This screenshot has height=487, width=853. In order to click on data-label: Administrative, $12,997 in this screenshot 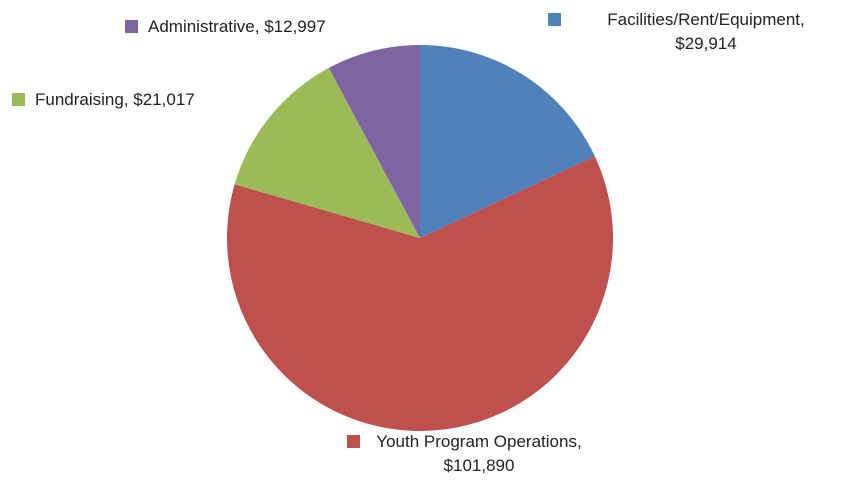, I will do `click(225, 27)`.